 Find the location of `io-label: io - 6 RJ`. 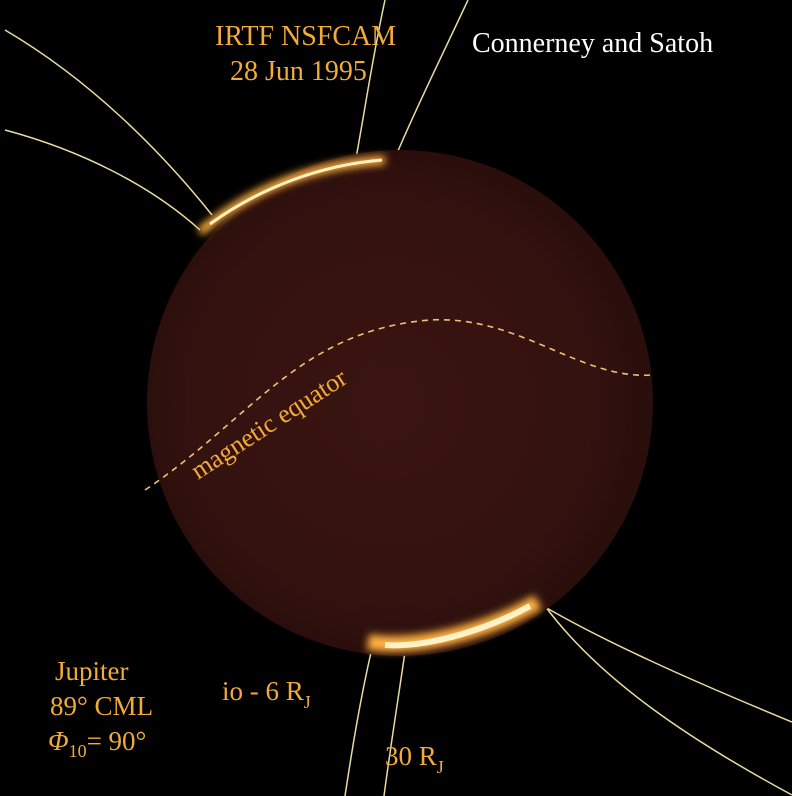

io-label: io - 6 RJ is located at coordinates (266, 694).